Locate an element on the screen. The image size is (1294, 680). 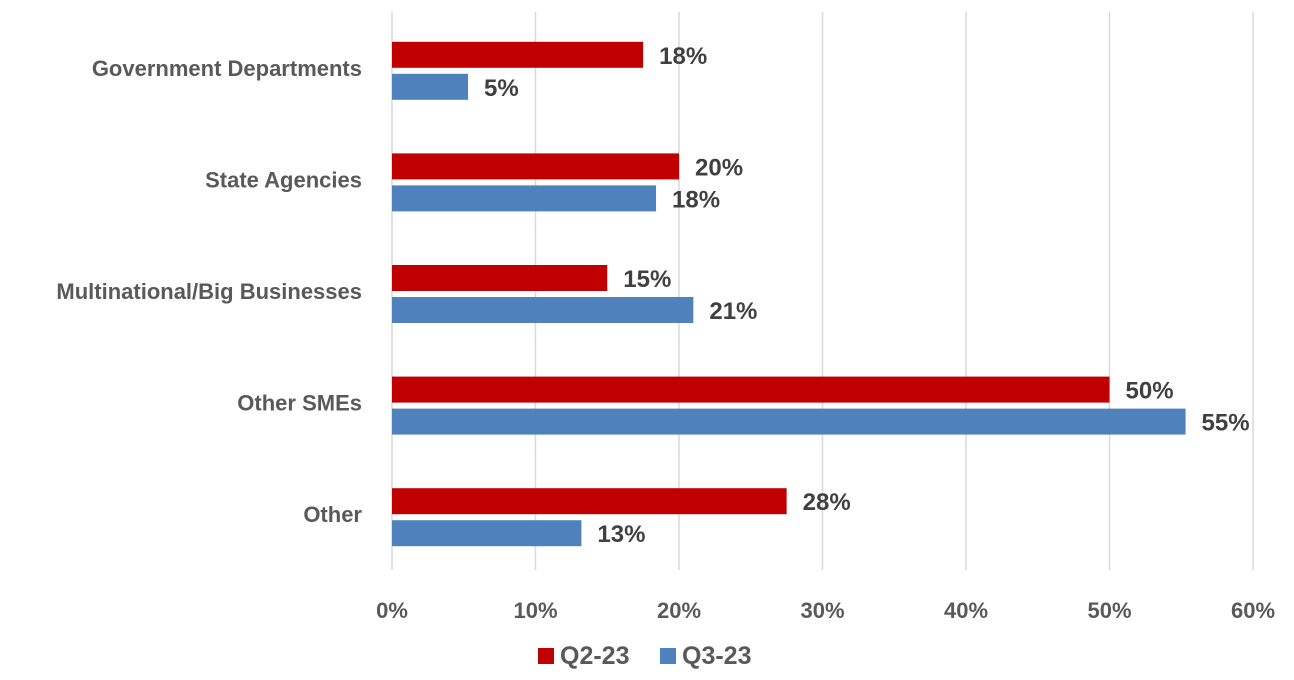
x-tick-label: 50% is located at coordinates (1109, 610).